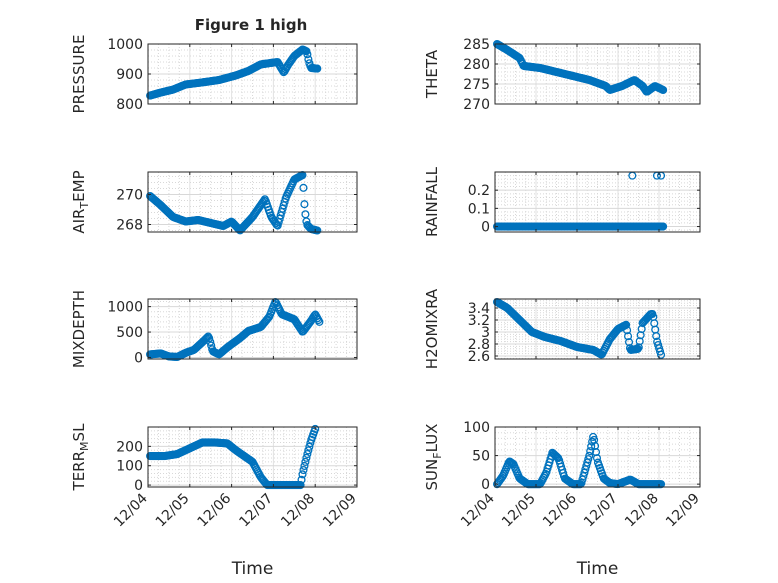  I want to click on y-tick-label: 2.8, so click(479, 345).